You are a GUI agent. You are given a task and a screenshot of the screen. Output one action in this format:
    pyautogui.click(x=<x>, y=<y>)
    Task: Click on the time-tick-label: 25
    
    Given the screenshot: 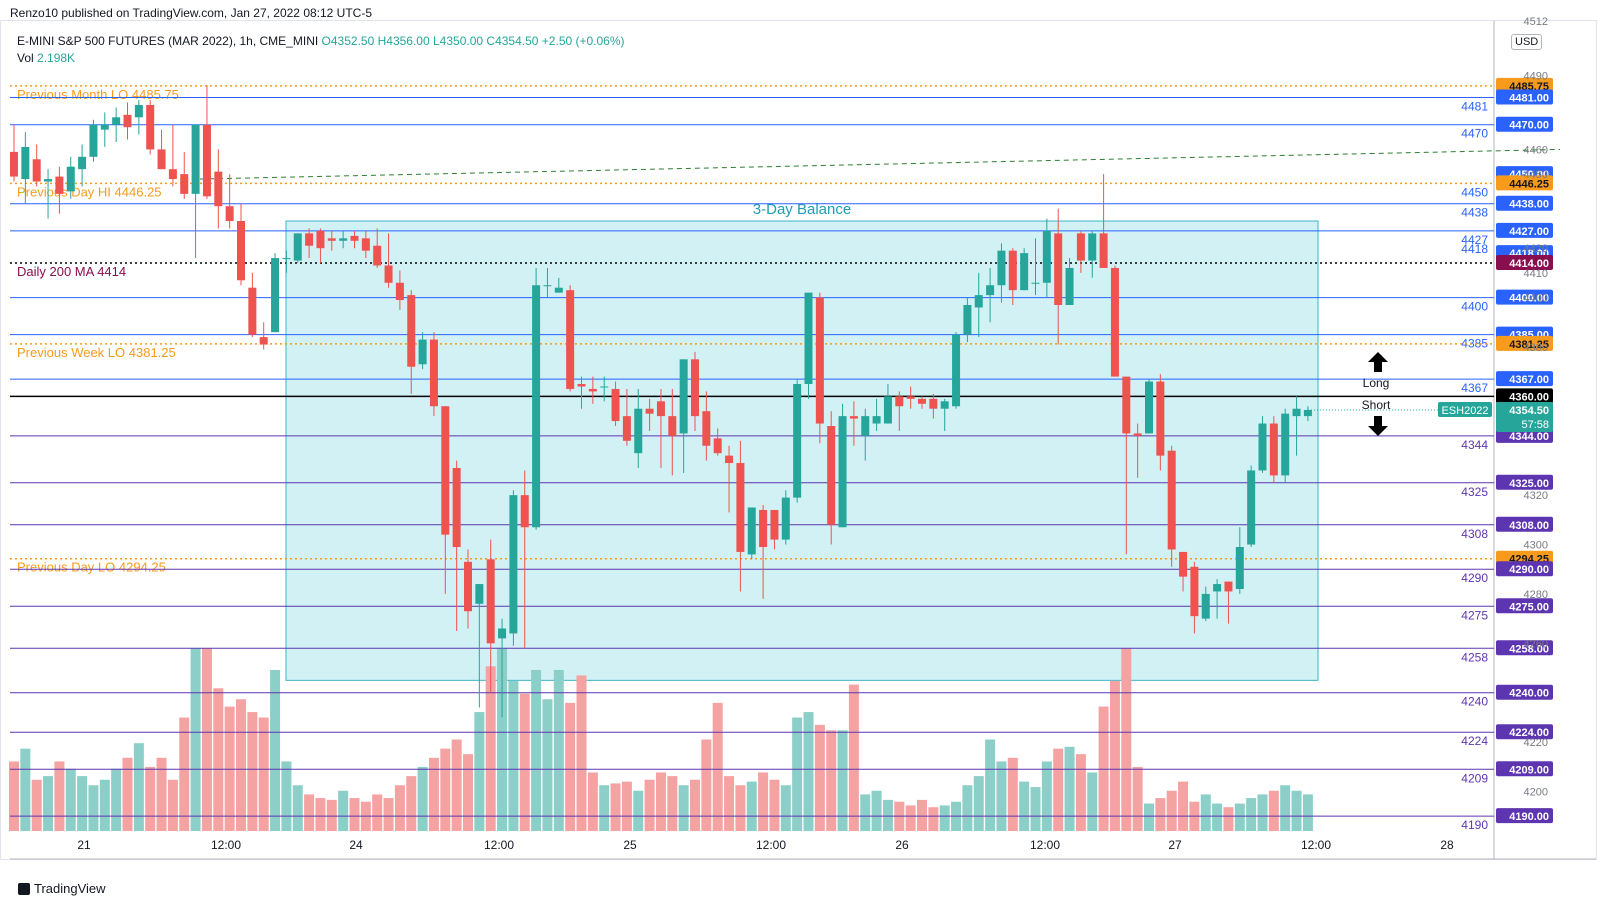 What is the action you would take?
    pyautogui.click(x=630, y=845)
    